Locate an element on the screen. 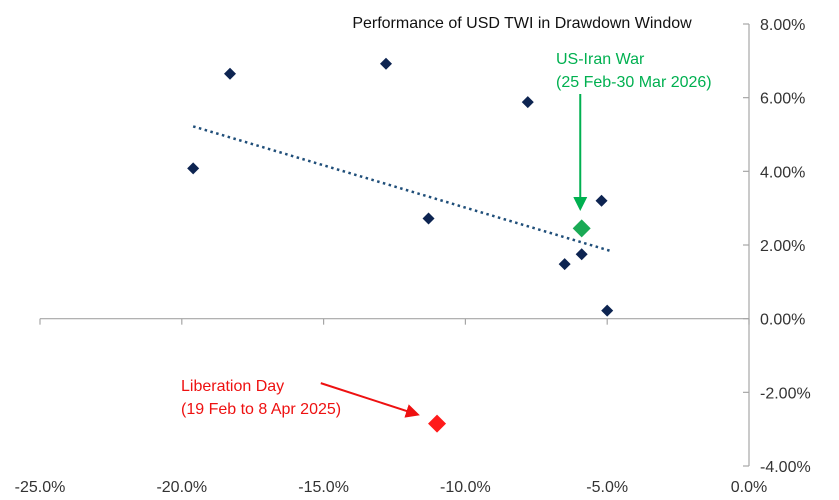 The width and height of the screenshot is (839, 500). y-tick-label: -4.00% is located at coordinates (785, 467).